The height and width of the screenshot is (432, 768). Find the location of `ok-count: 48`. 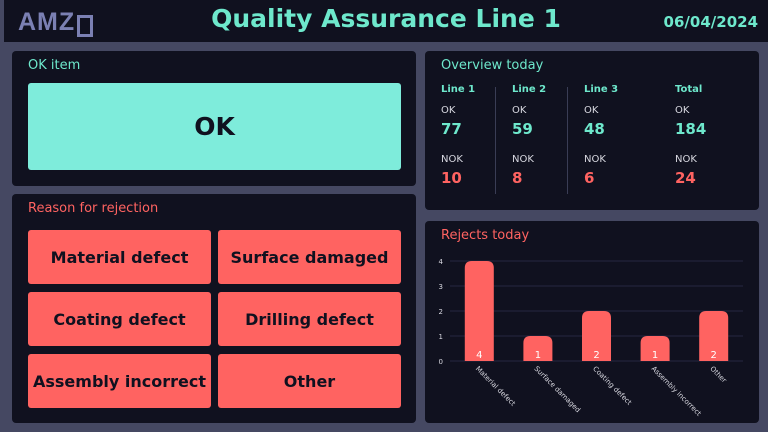

ok-count: 48 is located at coordinates (594, 129).